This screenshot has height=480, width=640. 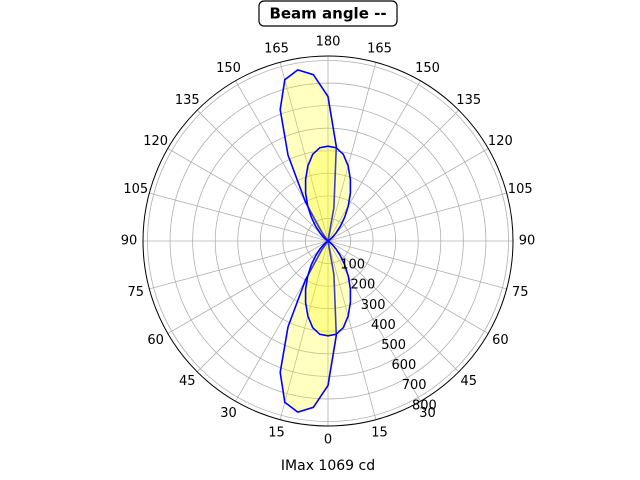 What do you see at coordinates (393, 345) in the screenshot?
I see `r-tick-label: 500` at bounding box center [393, 345].